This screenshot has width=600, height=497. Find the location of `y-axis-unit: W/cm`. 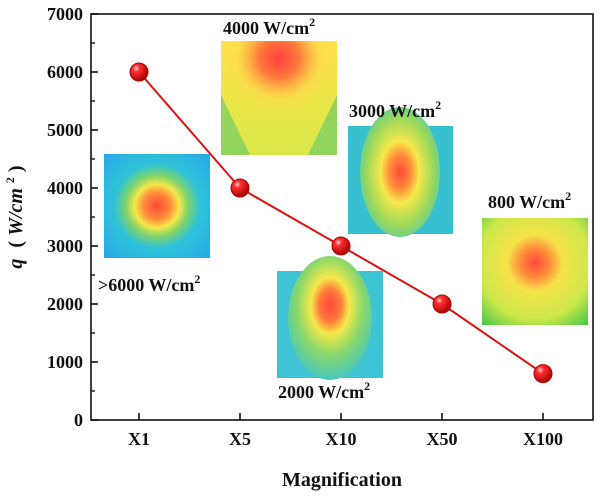

y-axis-unit: W/cm is located at coordinates (16, 212).